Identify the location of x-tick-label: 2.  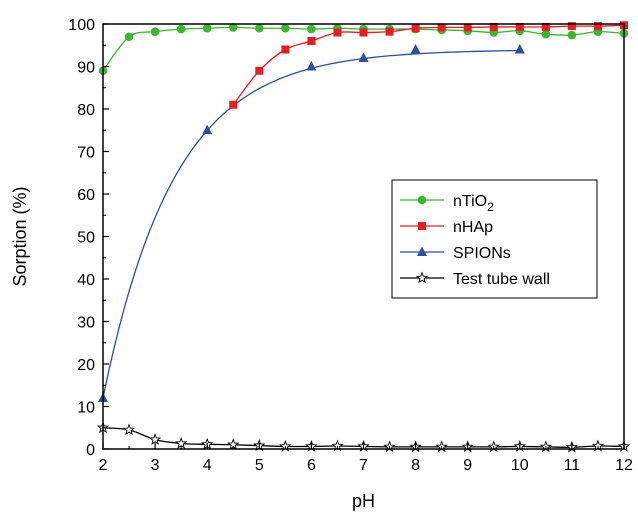
(103, 465).